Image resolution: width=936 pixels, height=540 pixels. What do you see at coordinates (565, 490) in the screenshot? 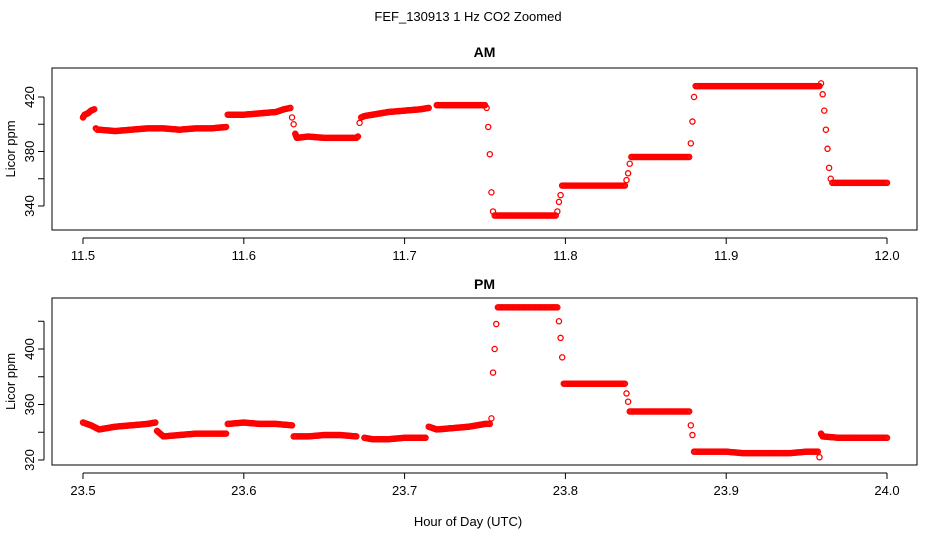
I see `x-tick-label: 23.8` at bounding box center [565, 490].